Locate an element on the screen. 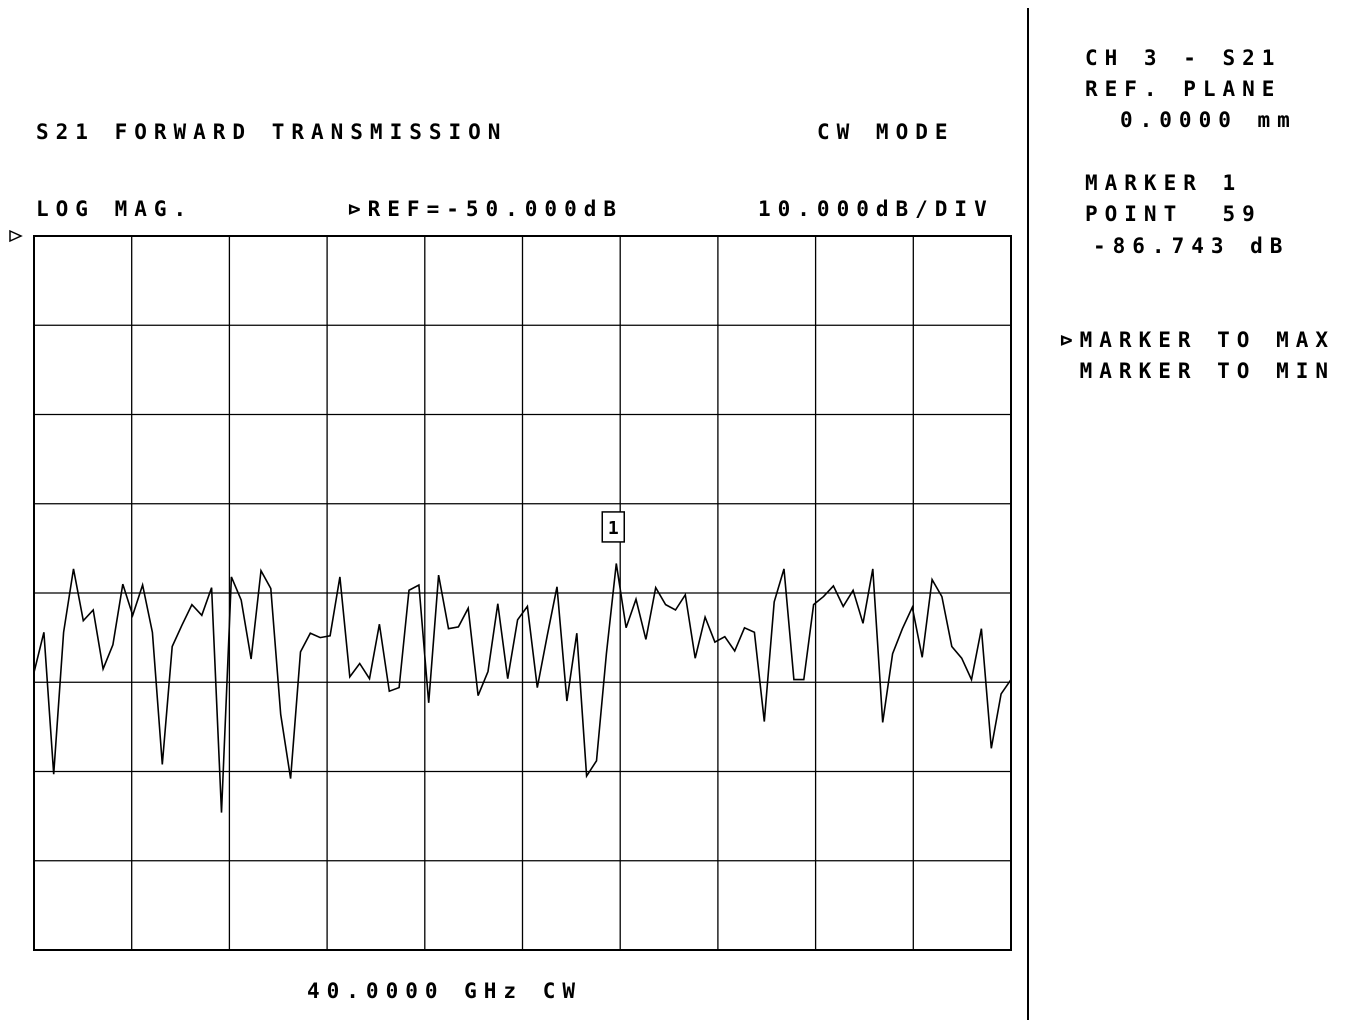 This screenshot has height=1023, width=1370. marker-label: MARKER 1 is located at coordinates (1164, 183).